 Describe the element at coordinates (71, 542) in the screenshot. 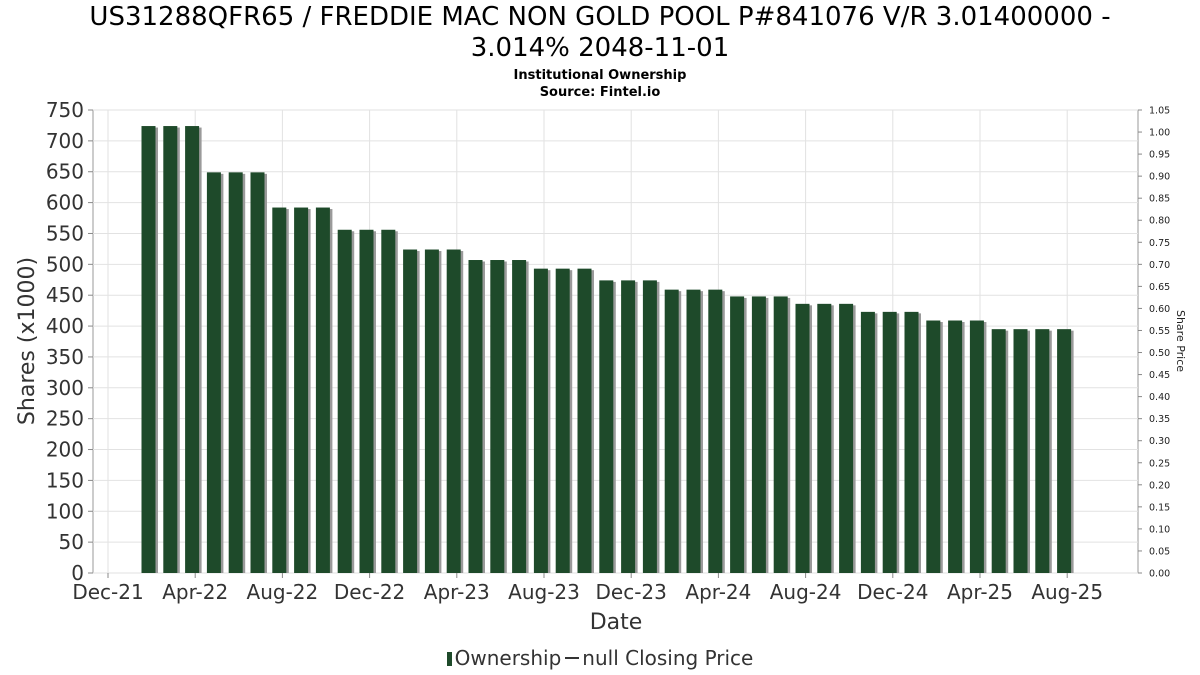

I see `y-tick-label: 50` at that location.